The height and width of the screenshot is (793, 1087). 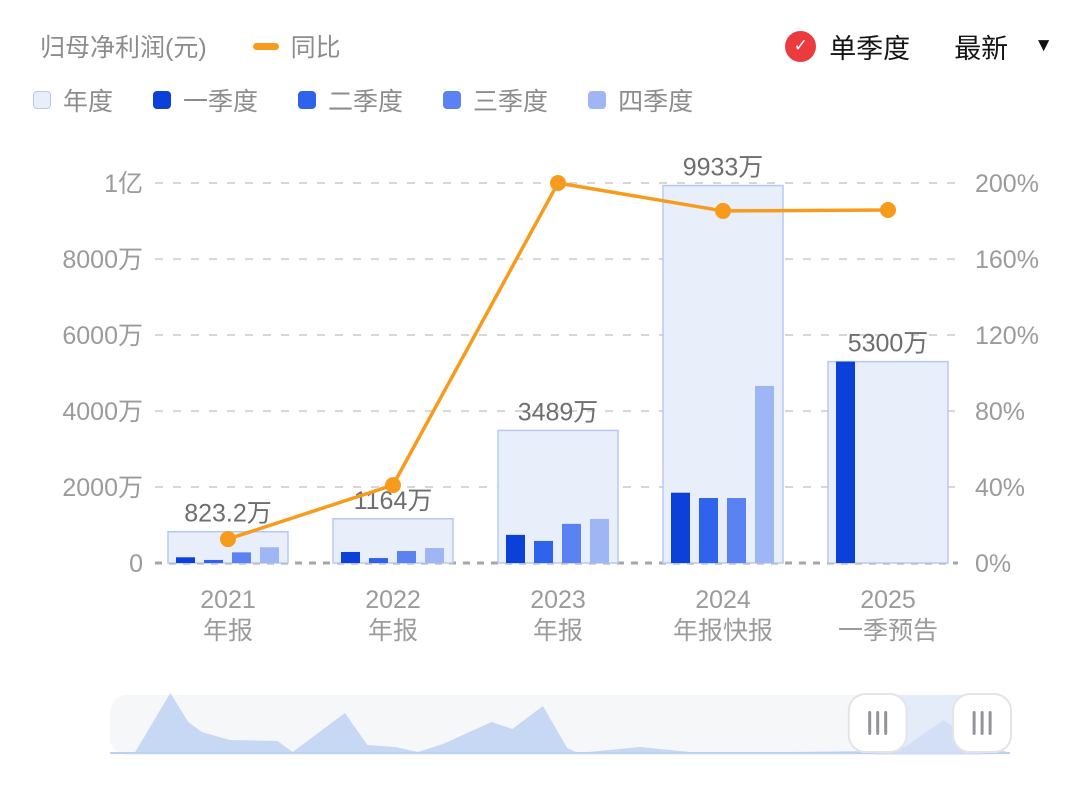 What do you see at coordinates (888, 615) in the screenshot?
I see `x-axis-label-2025: 2025 一季预告` at bounding box center [888, 615].